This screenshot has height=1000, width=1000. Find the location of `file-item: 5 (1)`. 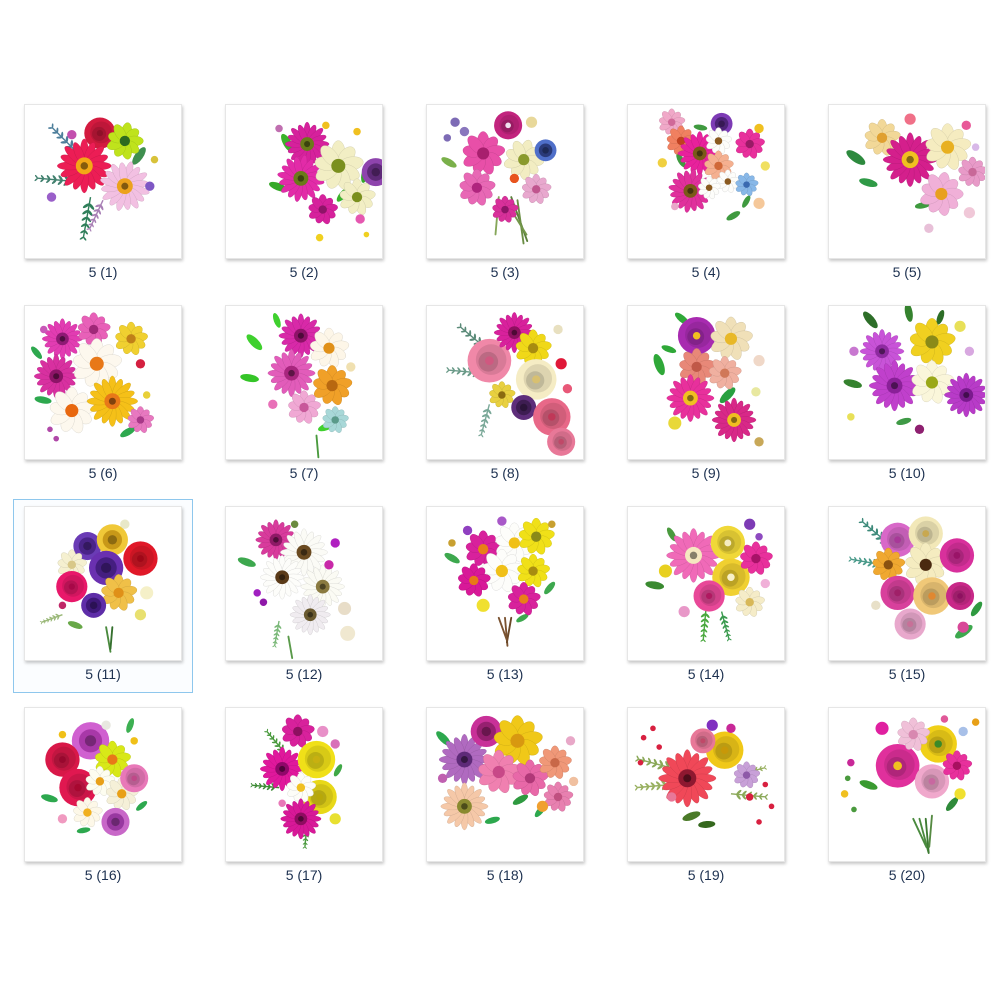

file-item: 5 (1) is located at coordinates (103, 194).